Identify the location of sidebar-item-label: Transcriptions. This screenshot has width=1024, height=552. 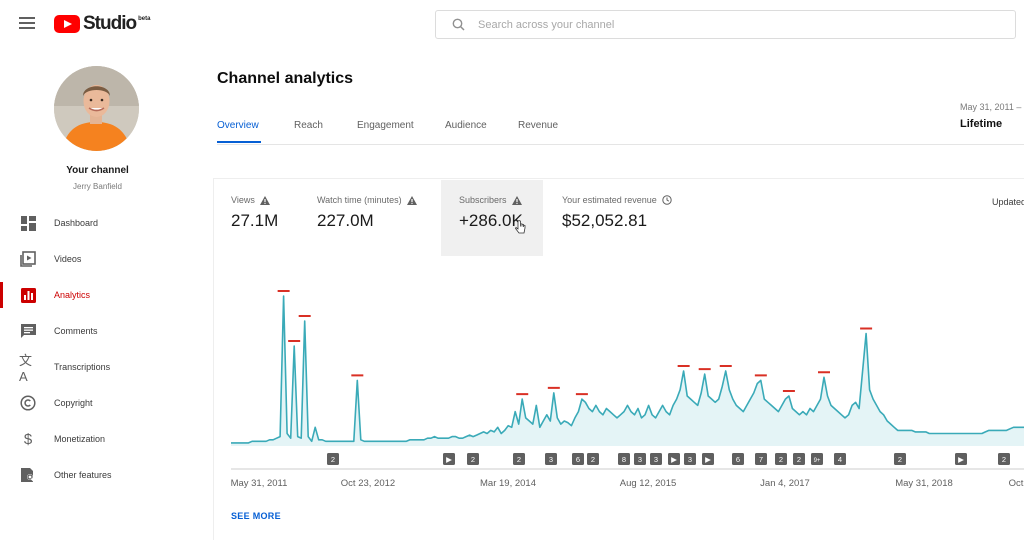
(82, 367).